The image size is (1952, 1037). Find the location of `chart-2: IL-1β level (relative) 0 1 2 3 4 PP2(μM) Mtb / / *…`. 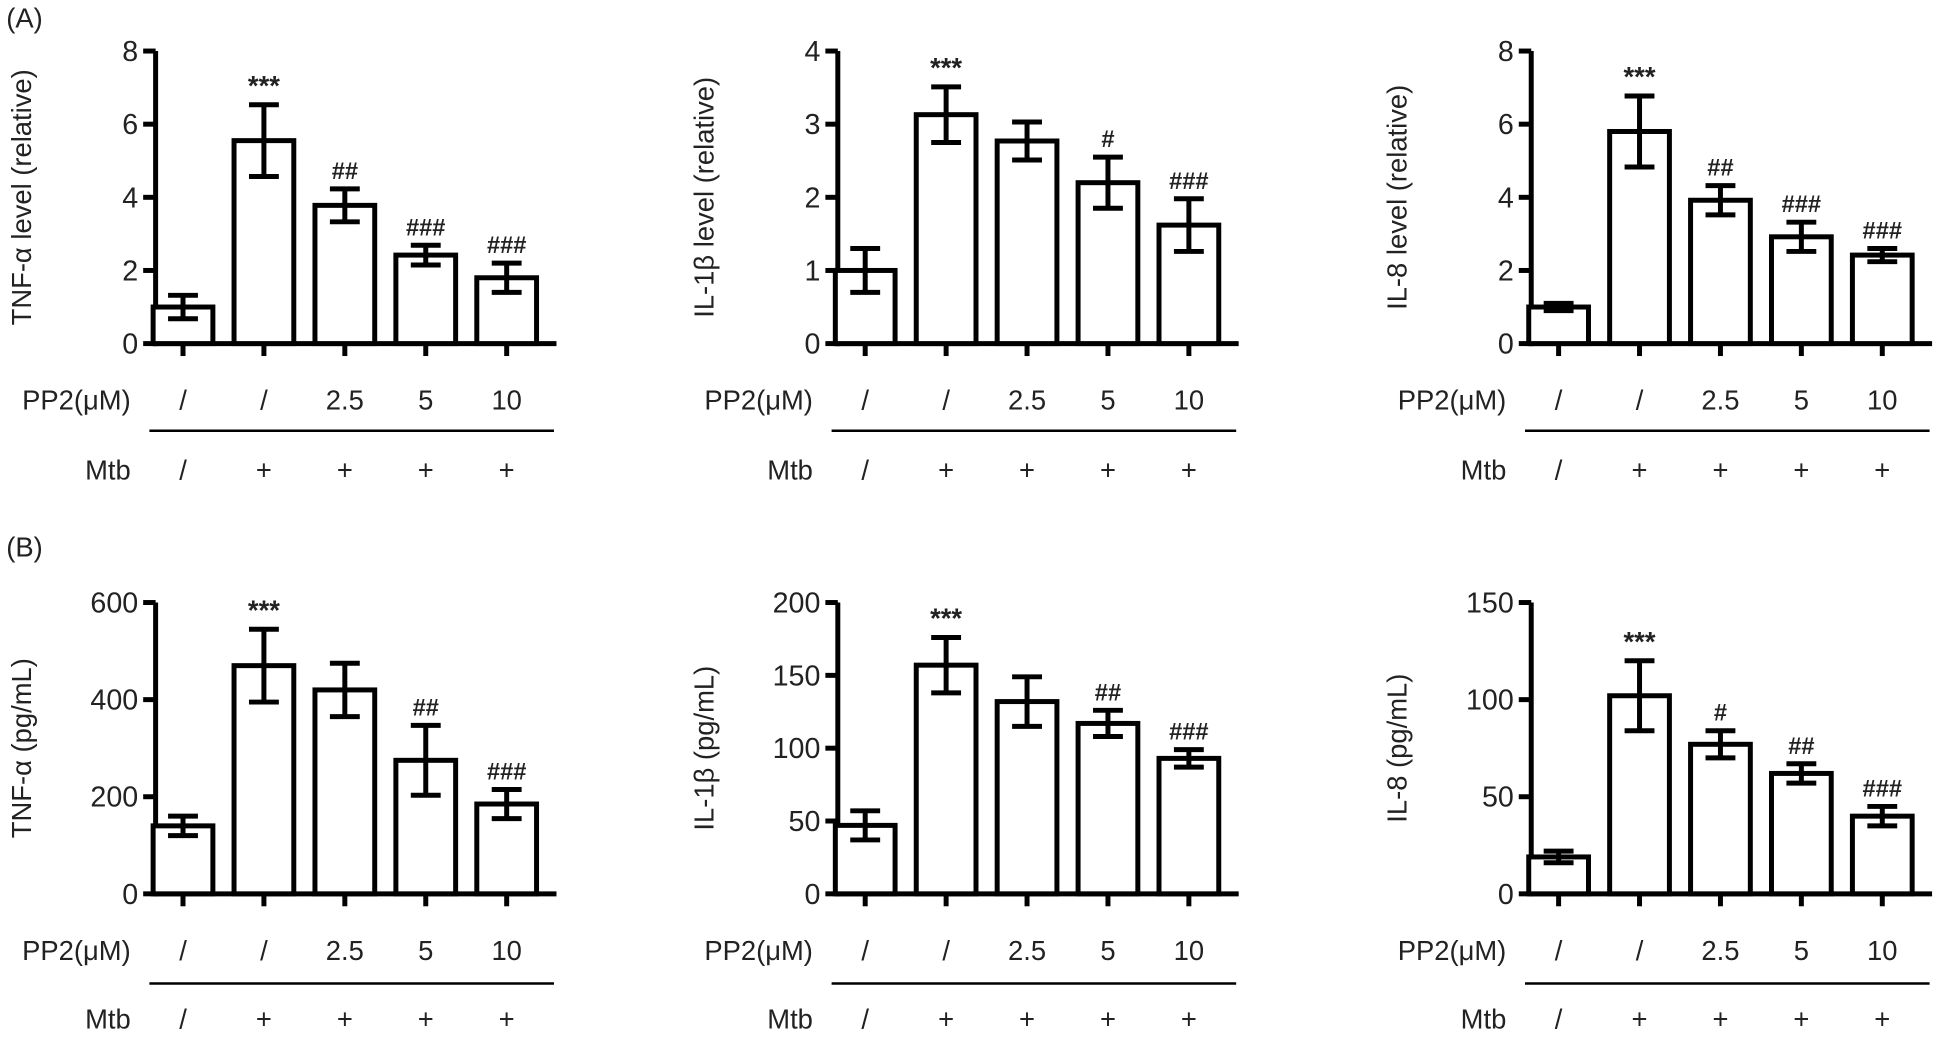

chart-2: IL-1β level (relative) 0 1 2 3 4 PP2(μM) Mtb / / *… is located at coordinates (963, 260).